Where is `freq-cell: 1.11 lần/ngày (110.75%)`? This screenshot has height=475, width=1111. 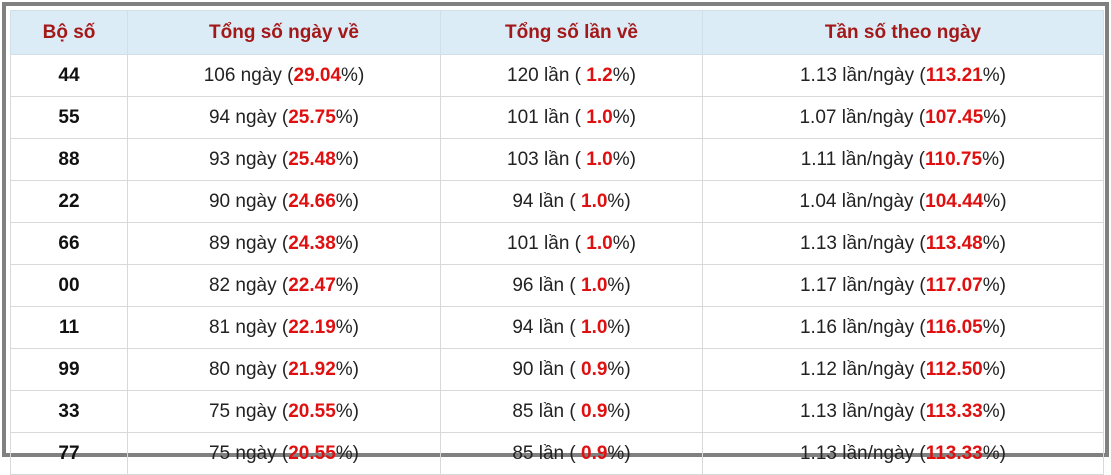 freq-cell: 1.11 lần/ngày (110.75%) is located at coordinates (903, 159).